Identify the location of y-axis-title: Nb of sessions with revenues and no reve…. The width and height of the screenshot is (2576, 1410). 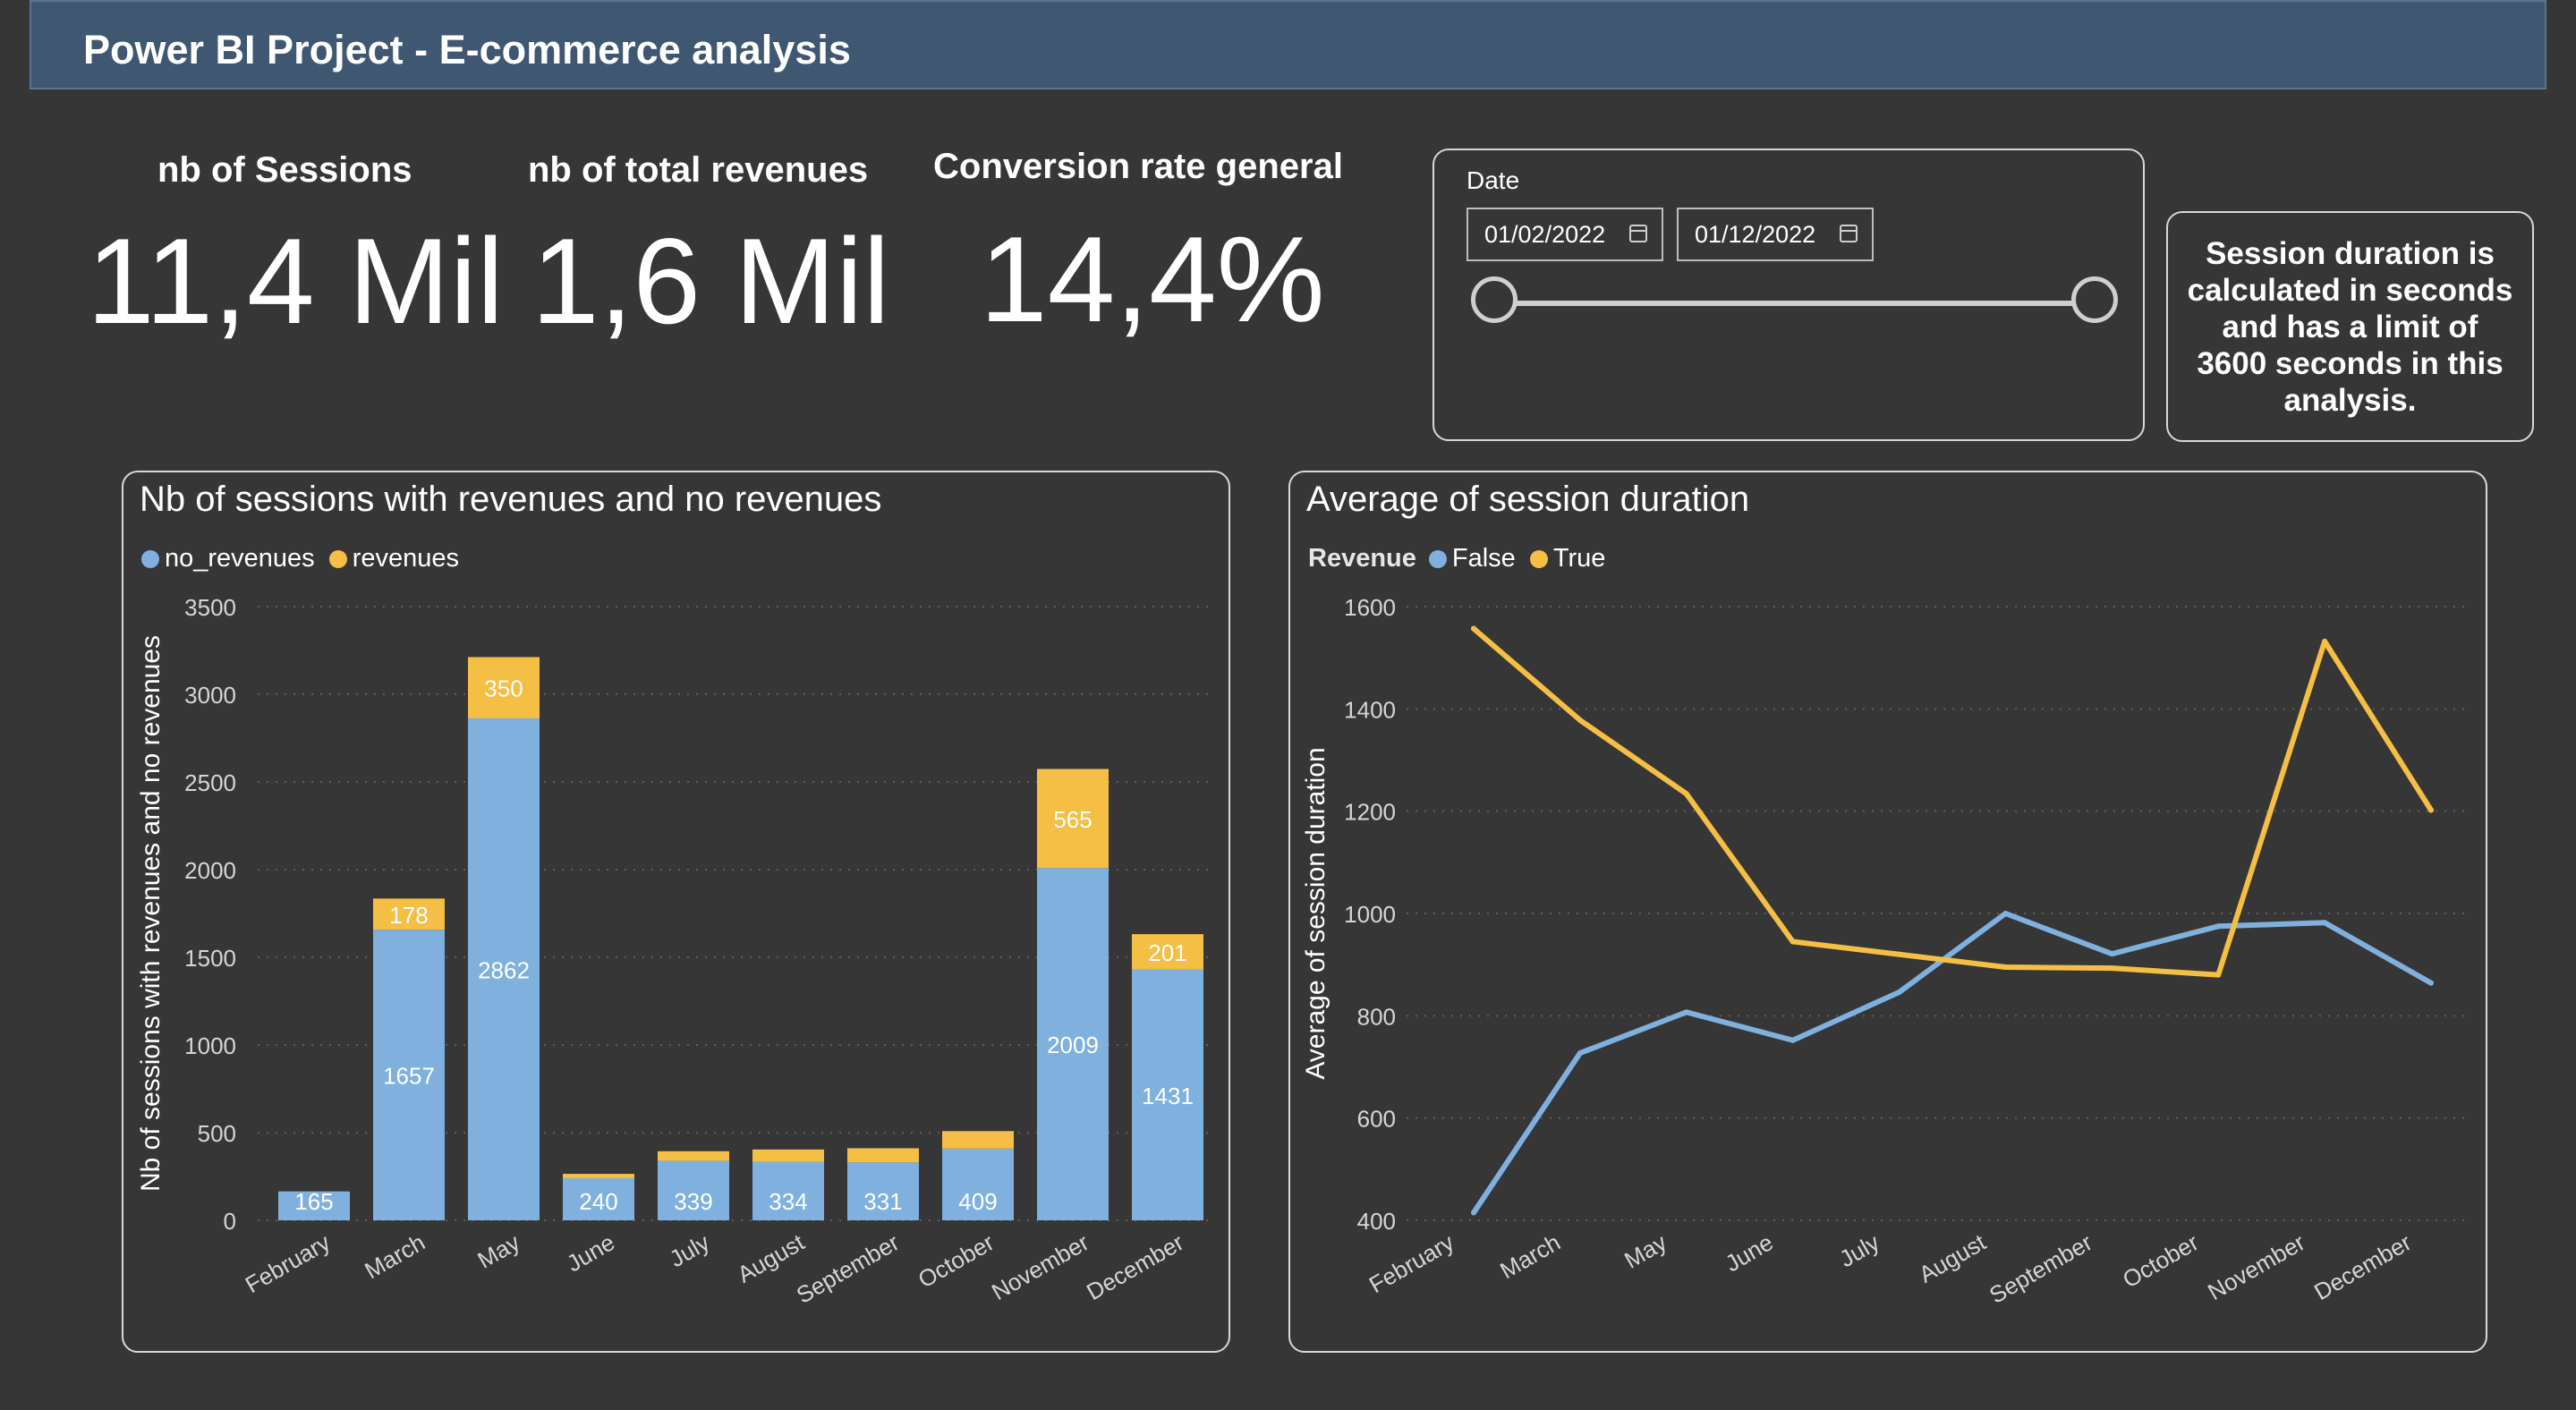
(151, 914).